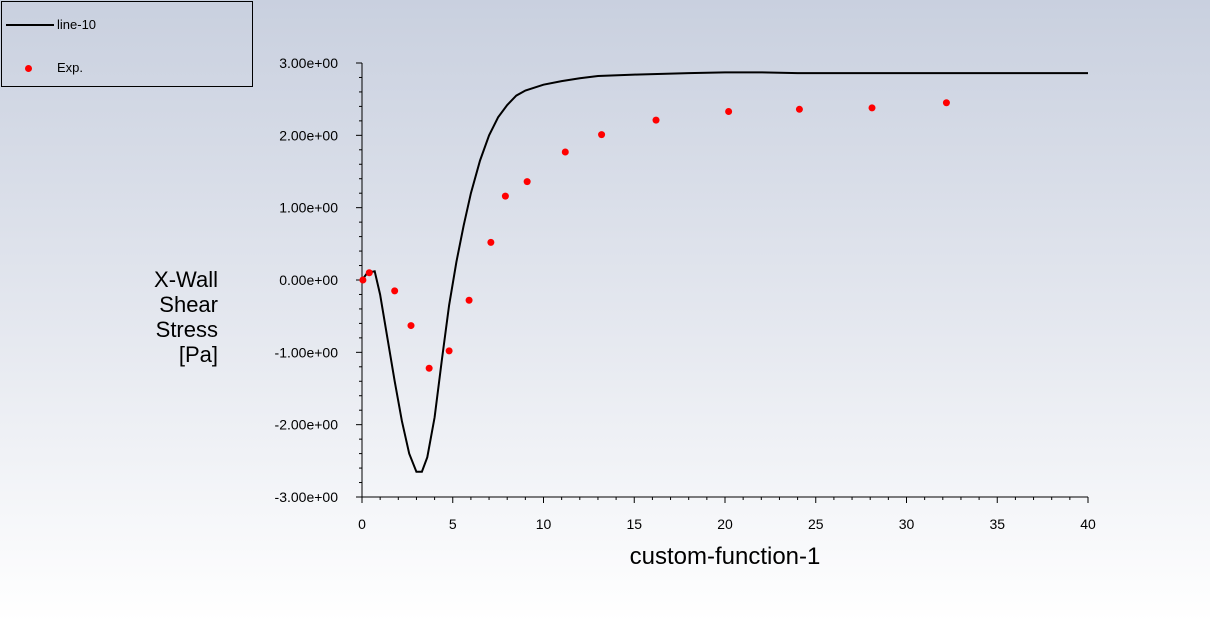 Image resolution: width=1210 pixels, height=622 pixels. Describe the element at coordinates (907, 524) in the screenshot. I see `x-tick-label: 30` at that location.